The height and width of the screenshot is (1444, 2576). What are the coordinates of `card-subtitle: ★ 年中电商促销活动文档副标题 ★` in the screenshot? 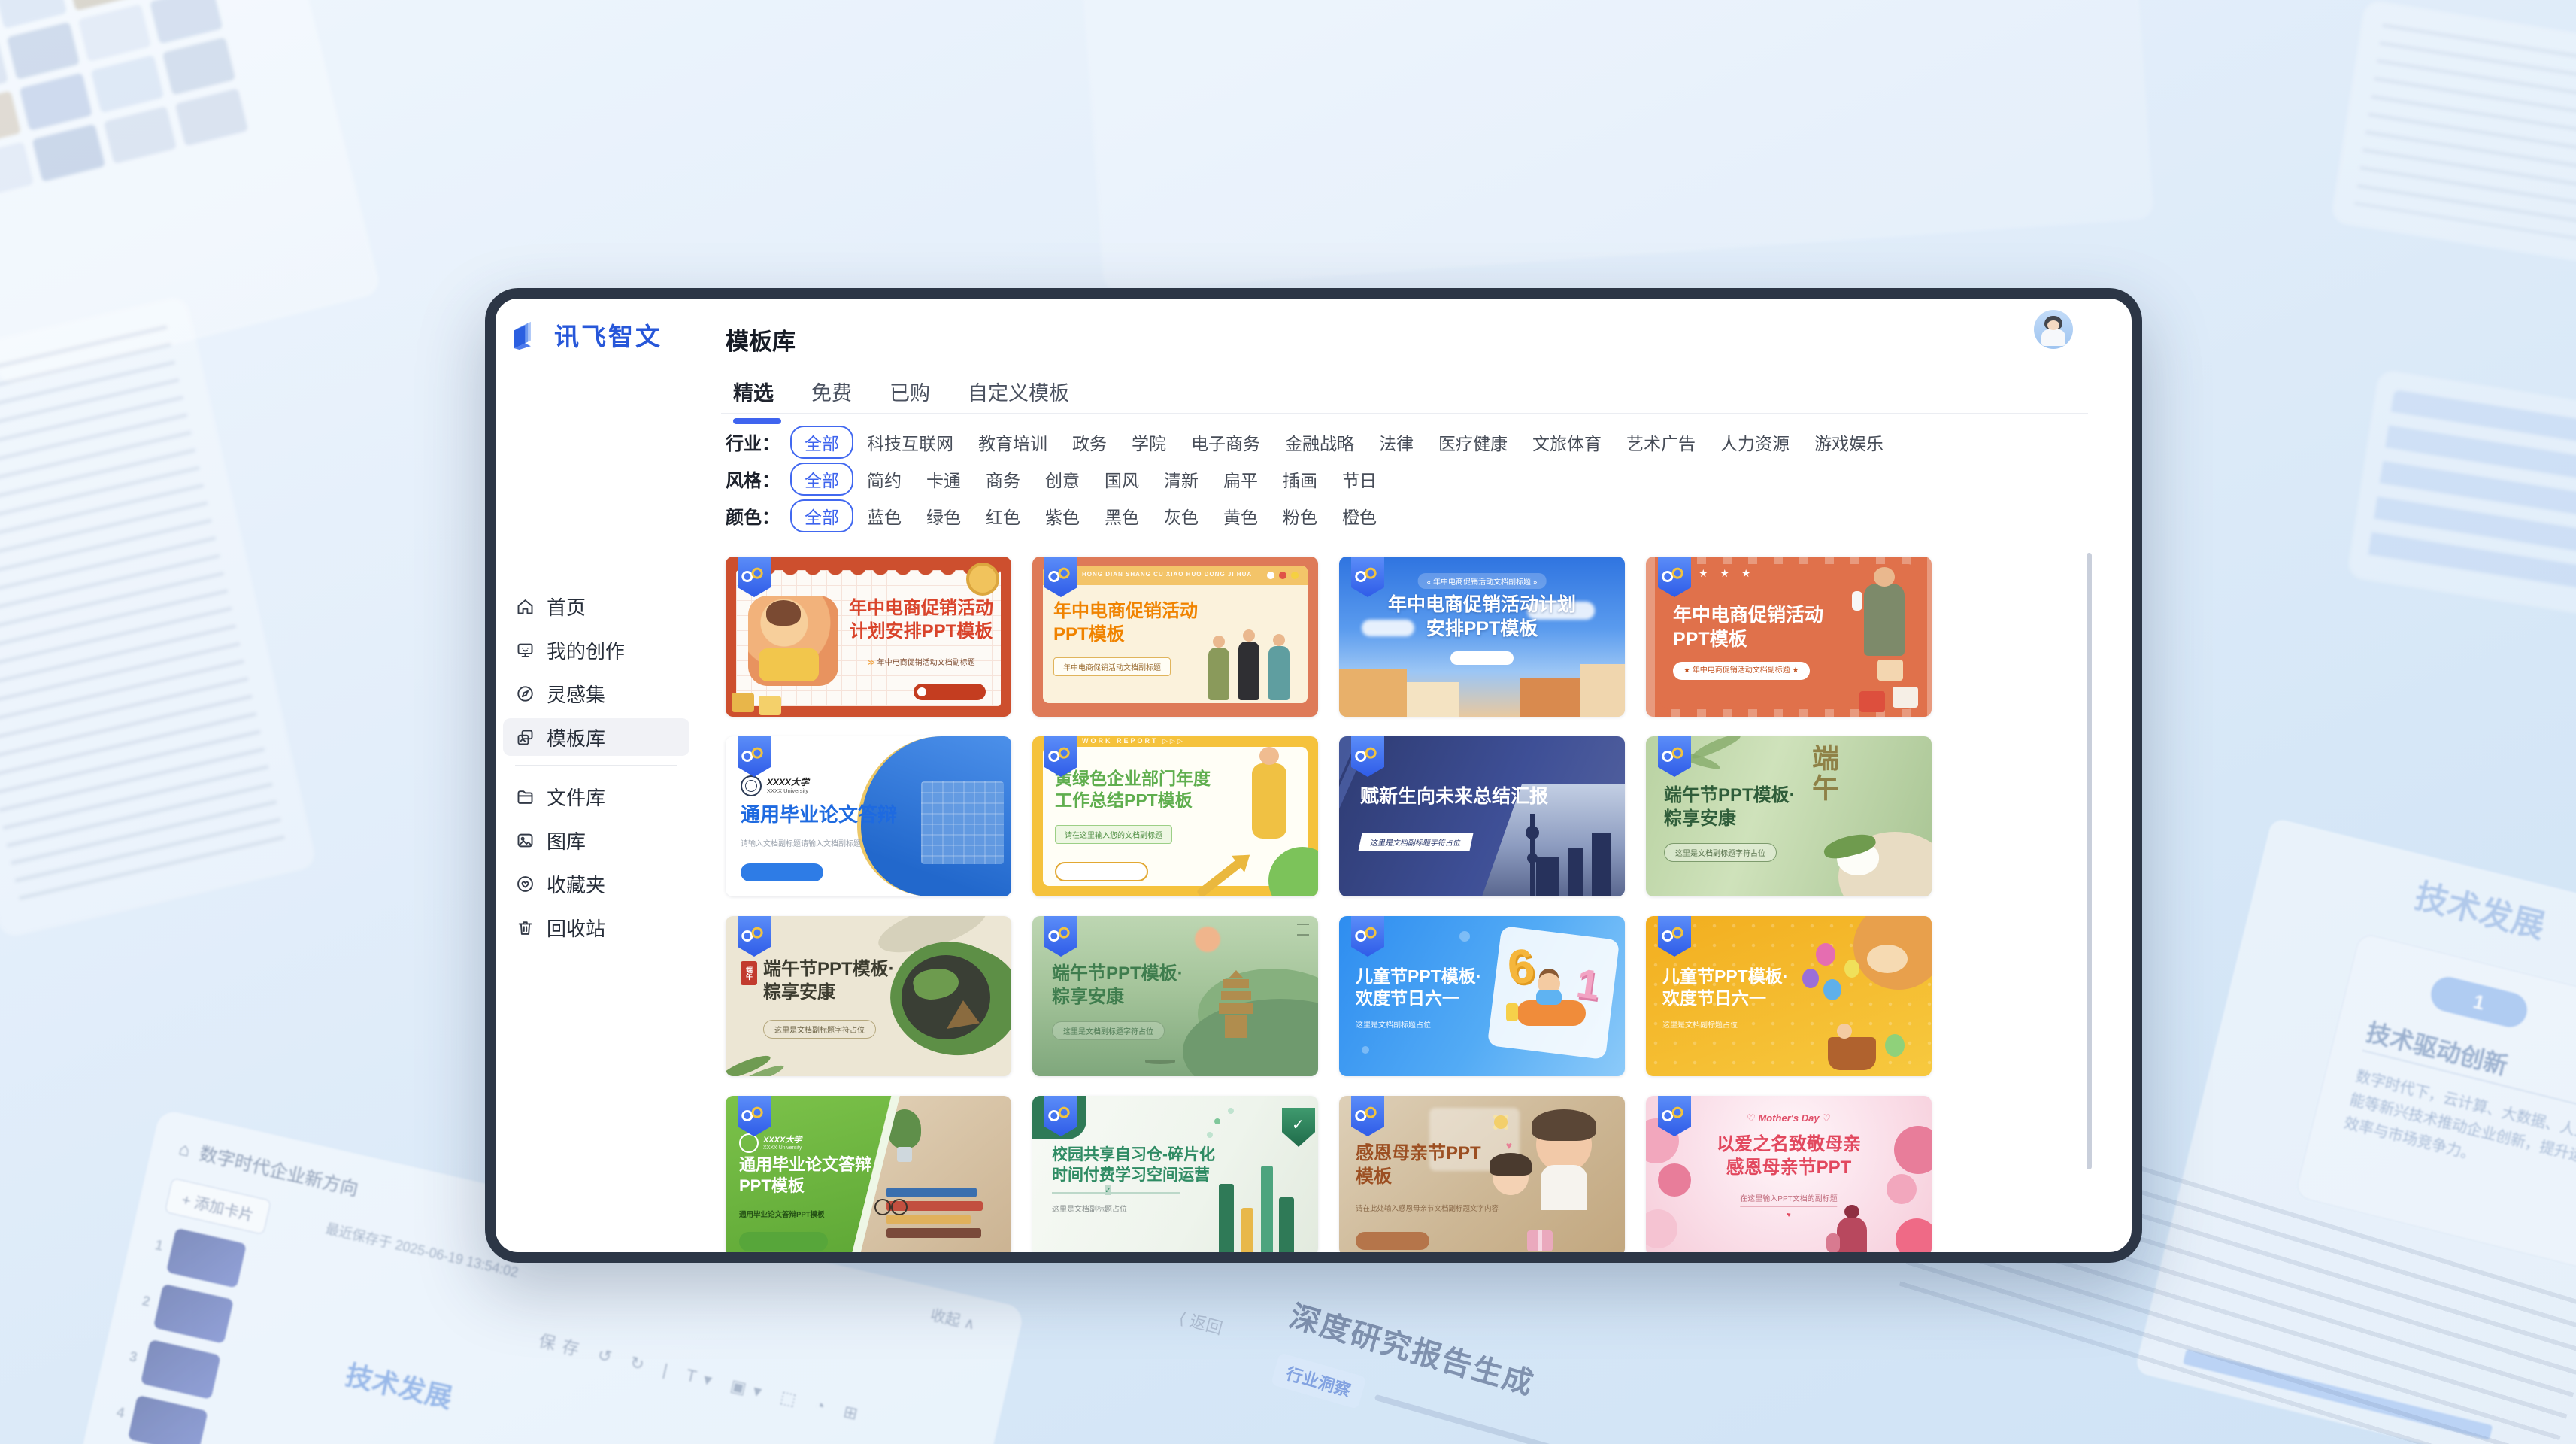 It's located at (1741, 671).